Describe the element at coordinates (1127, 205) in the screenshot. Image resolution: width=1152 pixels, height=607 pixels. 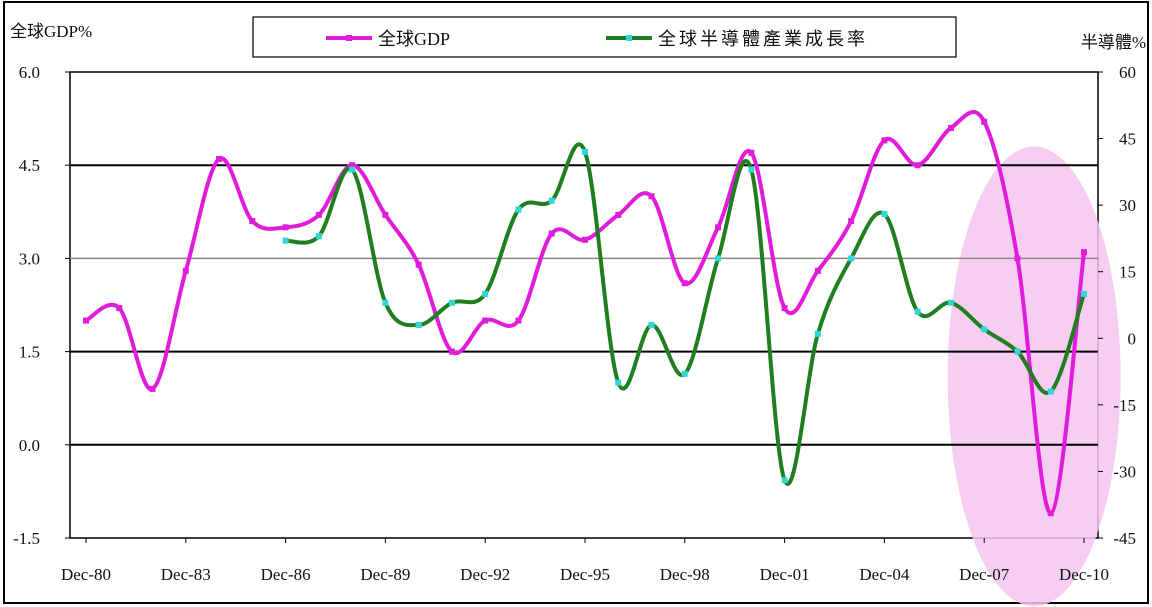
I see `right-tick-label: 30` at that location.